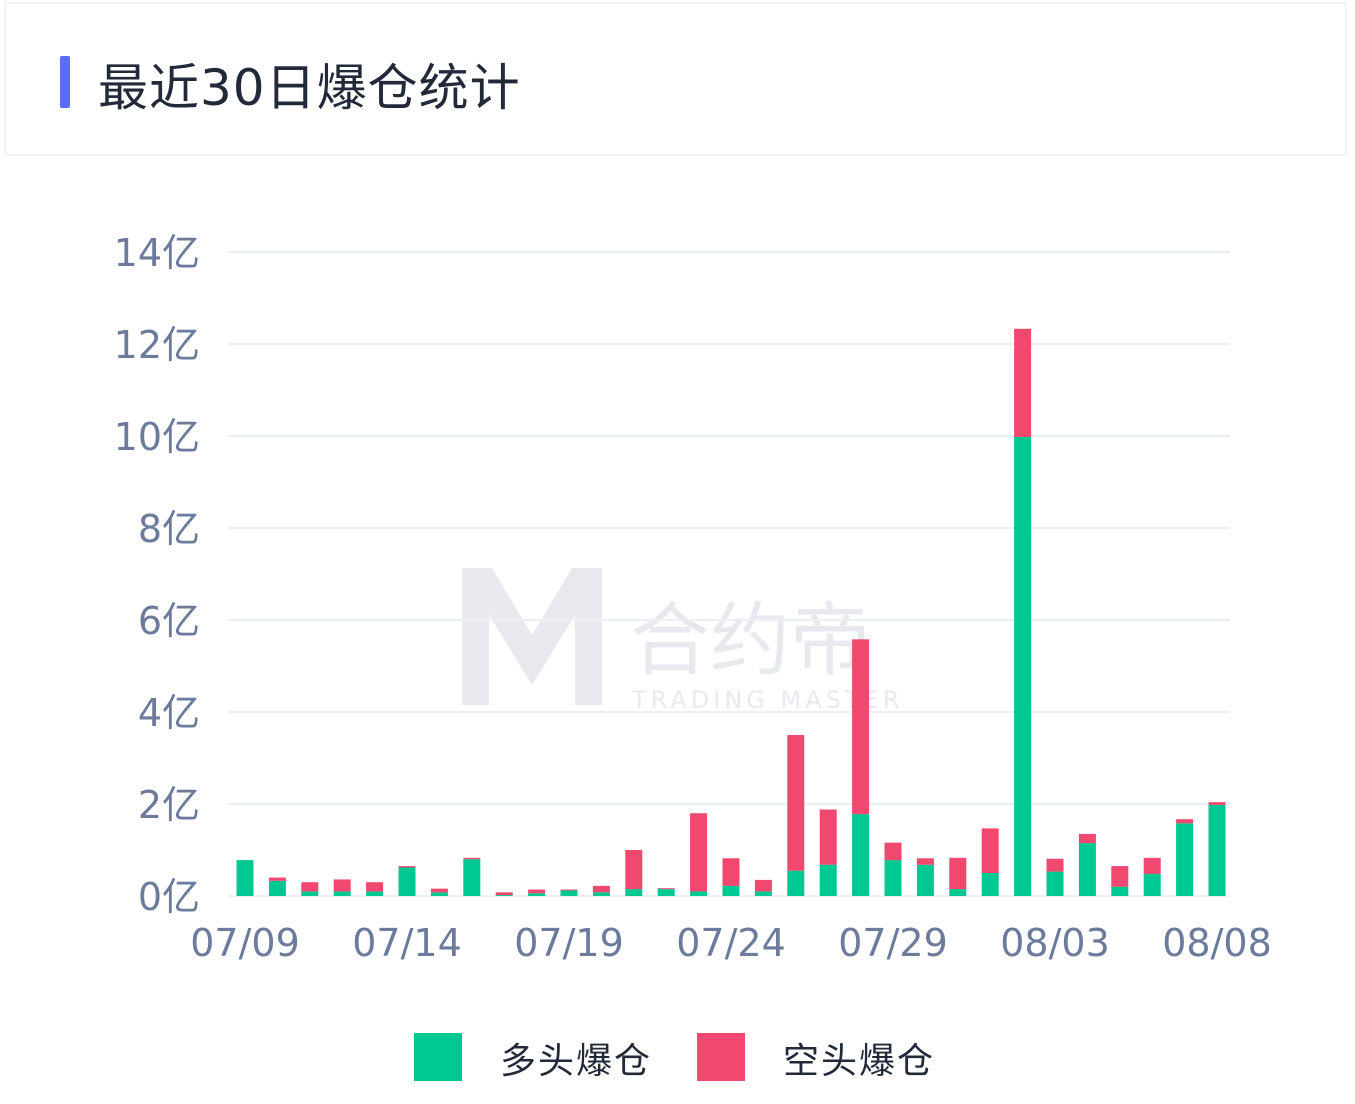 The width and height of the screenshot is (1355, 1104). What do you see at coordinates (157, 437) in the screenshot?
I see `y-tick-label: 10亿` at bounding box center [157, 437].